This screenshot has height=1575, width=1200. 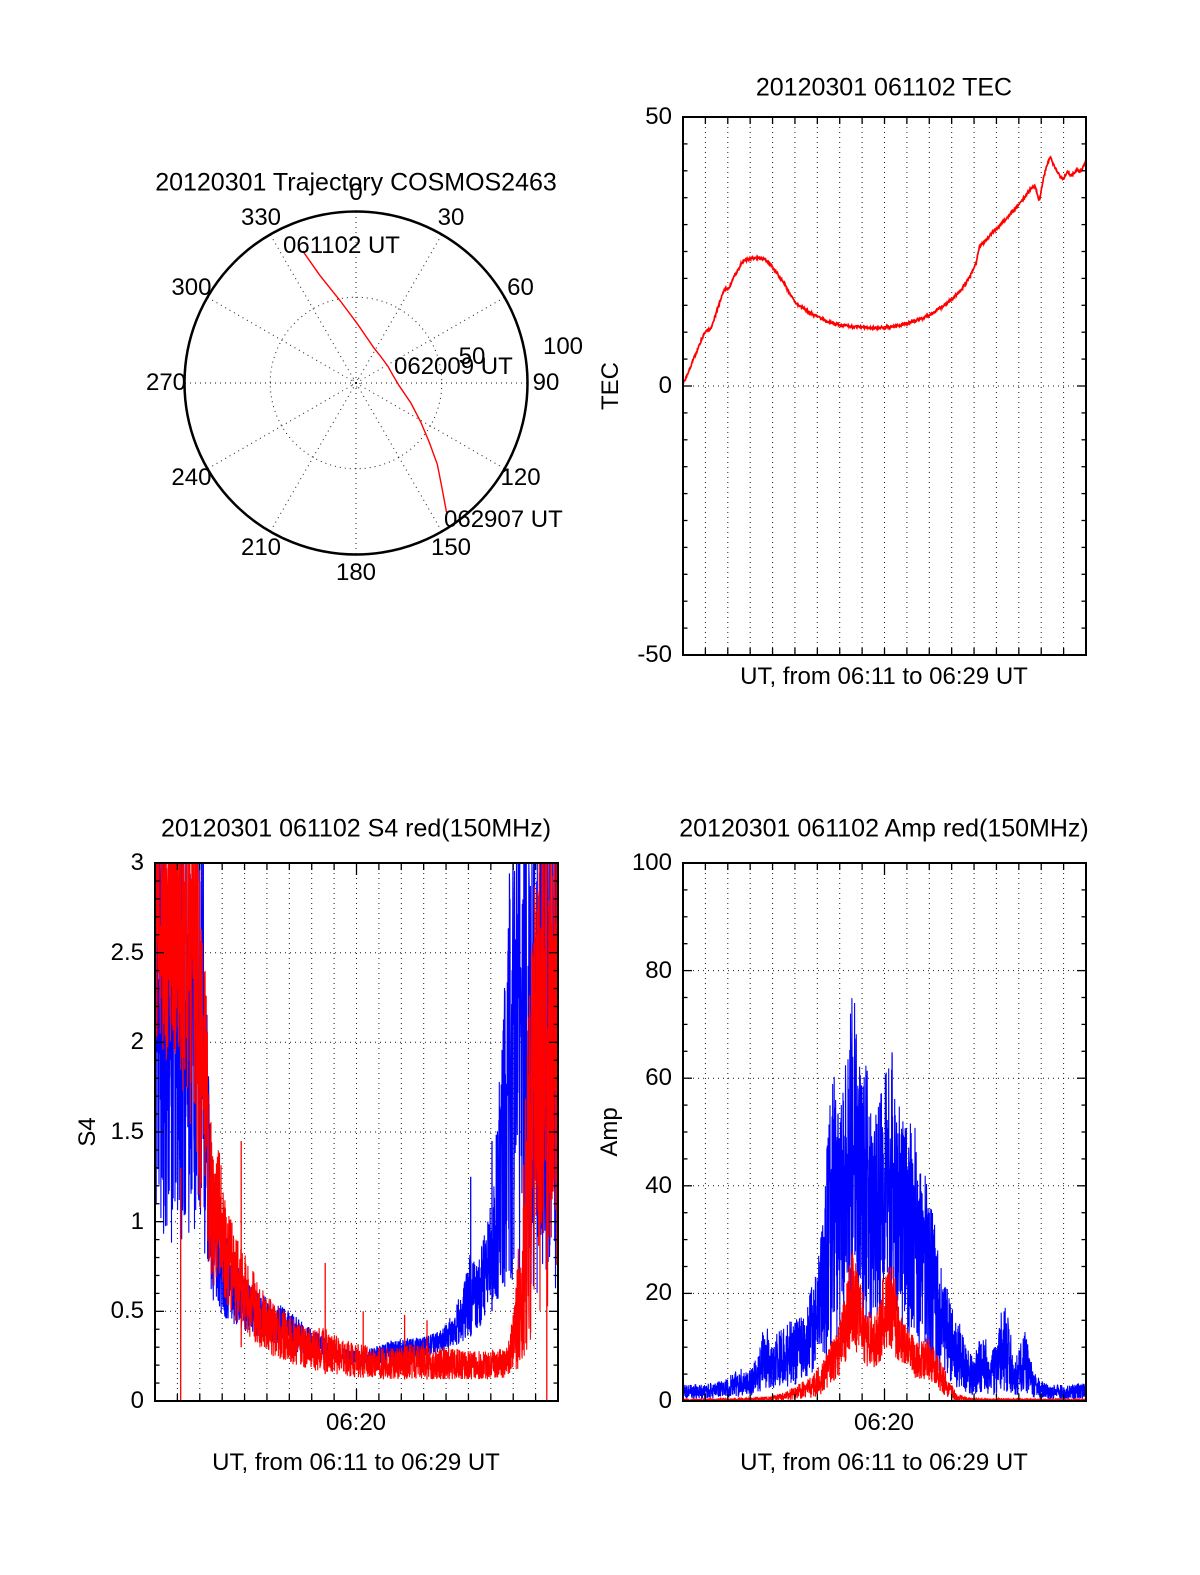 What do you see at coordinates (884, 270) in the screenshot?
I see `tec-series-red` at bounding box center [884, 270].